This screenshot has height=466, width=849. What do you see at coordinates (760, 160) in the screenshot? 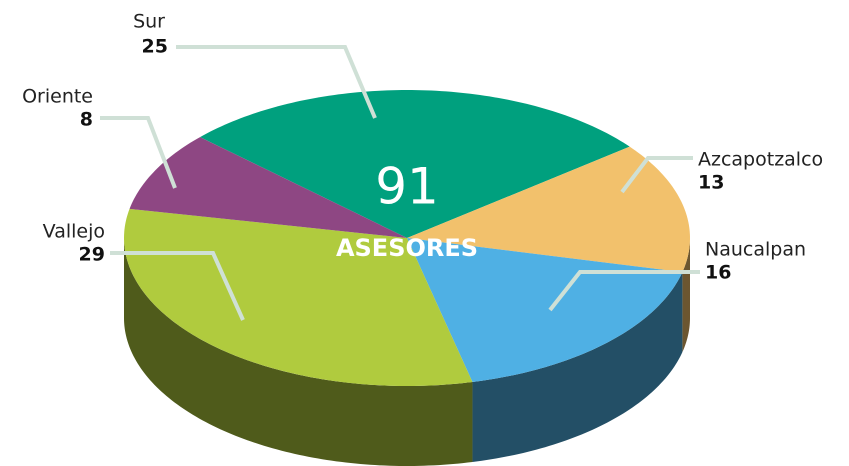
I see `category-label: Azcapotzalco` at bounding box center [760, 160].